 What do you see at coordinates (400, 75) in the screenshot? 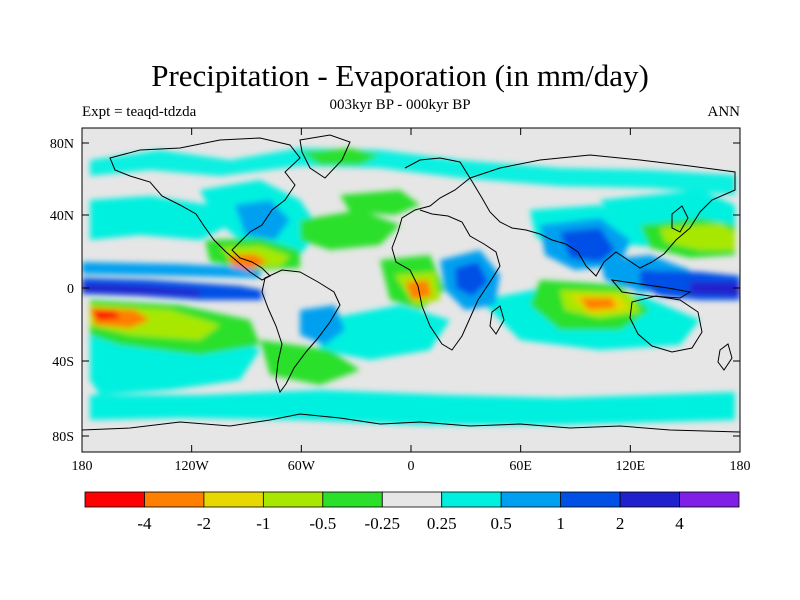
I see `map-title: Precipitation - Evaporation (in mm/day)` at bounding box center [400, 75].